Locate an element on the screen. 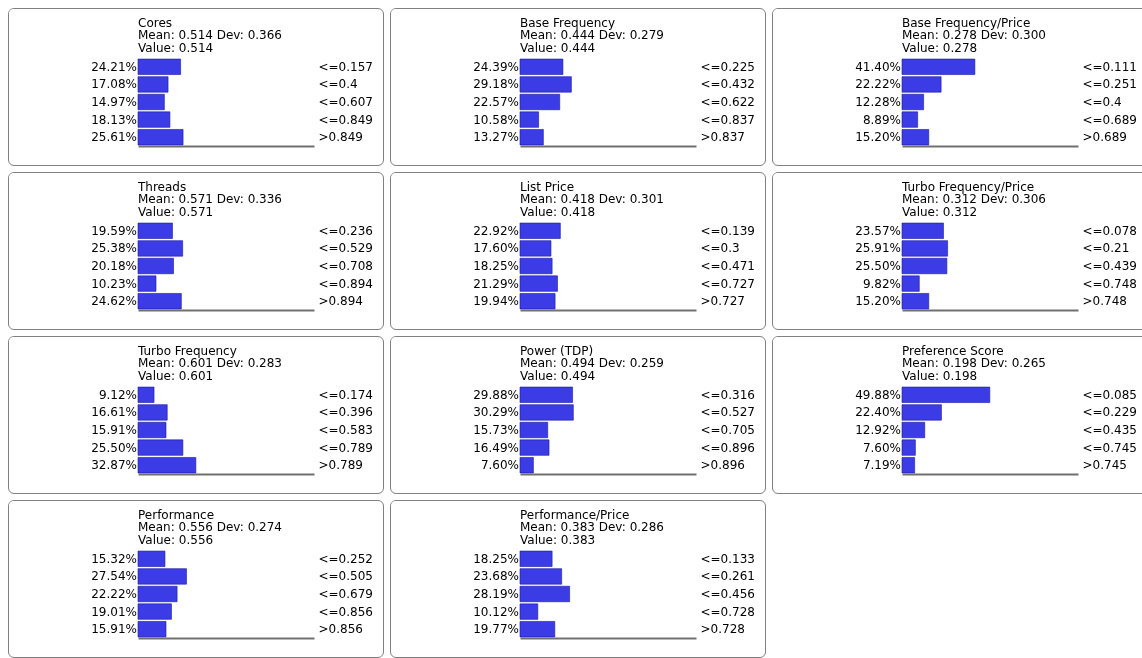 Image resolution: width=1142 pixels, height=658 pixels. data-label: 10.58% is located at coordinates (496, 119).